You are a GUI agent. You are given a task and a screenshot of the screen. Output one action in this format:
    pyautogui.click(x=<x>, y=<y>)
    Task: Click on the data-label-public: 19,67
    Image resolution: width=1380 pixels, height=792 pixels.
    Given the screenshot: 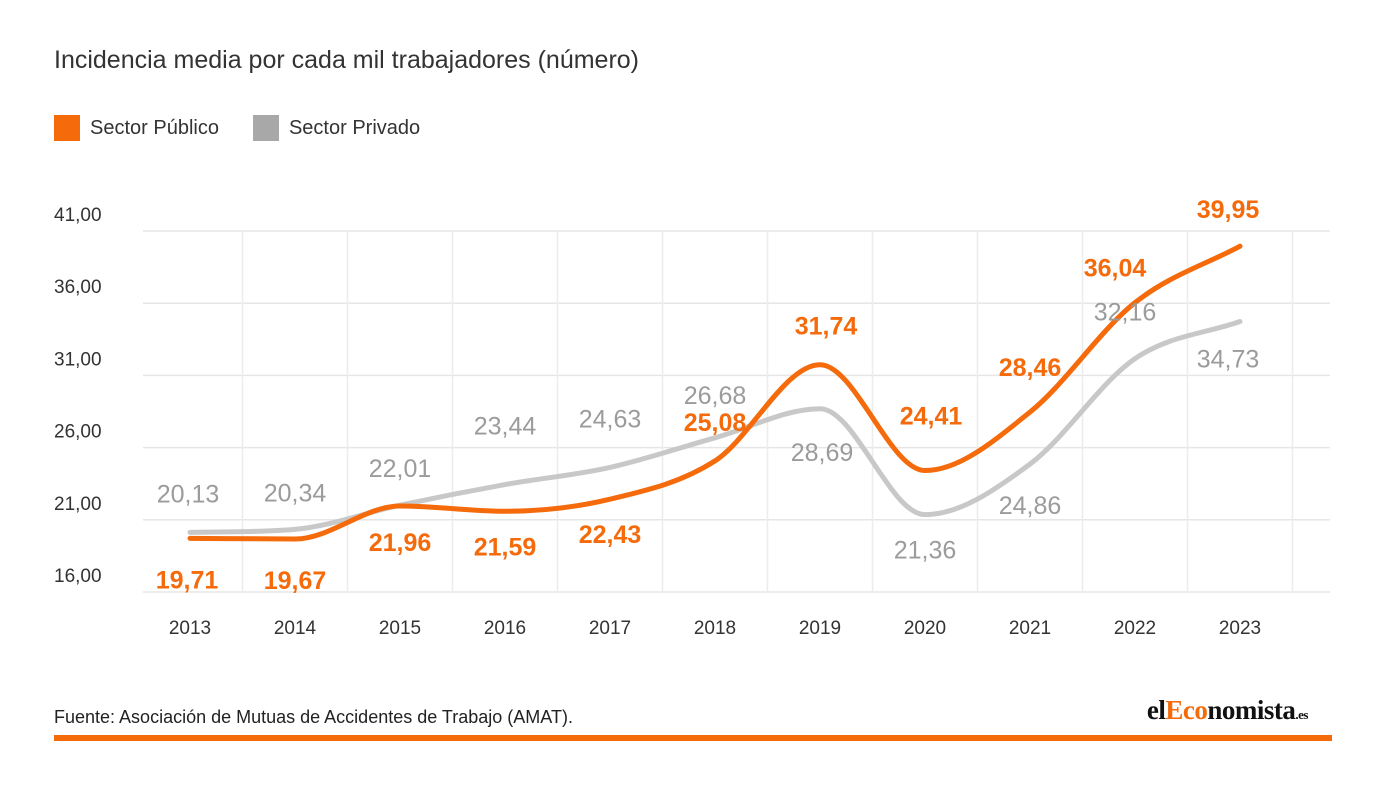 What is the action you would take?
    pyautogui.click(x=295, y=581)
    